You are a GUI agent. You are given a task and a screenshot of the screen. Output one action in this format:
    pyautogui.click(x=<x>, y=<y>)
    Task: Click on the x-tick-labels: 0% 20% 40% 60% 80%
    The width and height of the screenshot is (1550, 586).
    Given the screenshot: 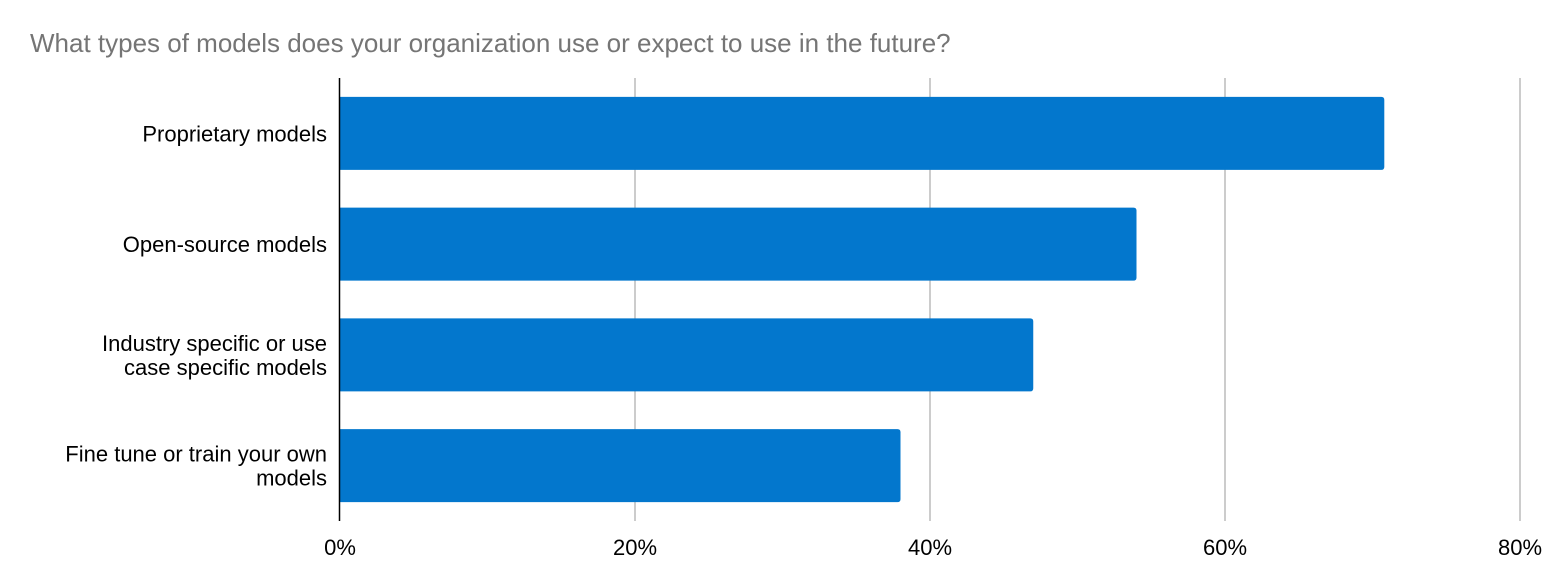 What is the action you would take?
    pyautogui.click(x=933, y=547)
    